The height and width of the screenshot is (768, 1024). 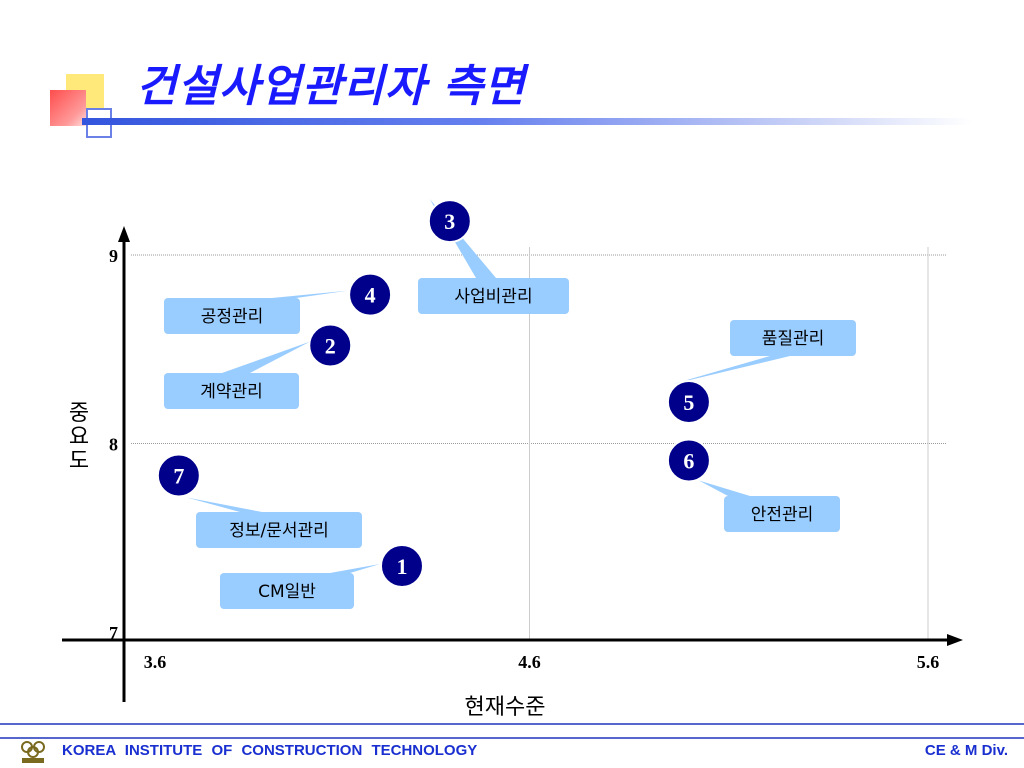 I want to click on data-point-number: 7, so click(x=178, y=476).